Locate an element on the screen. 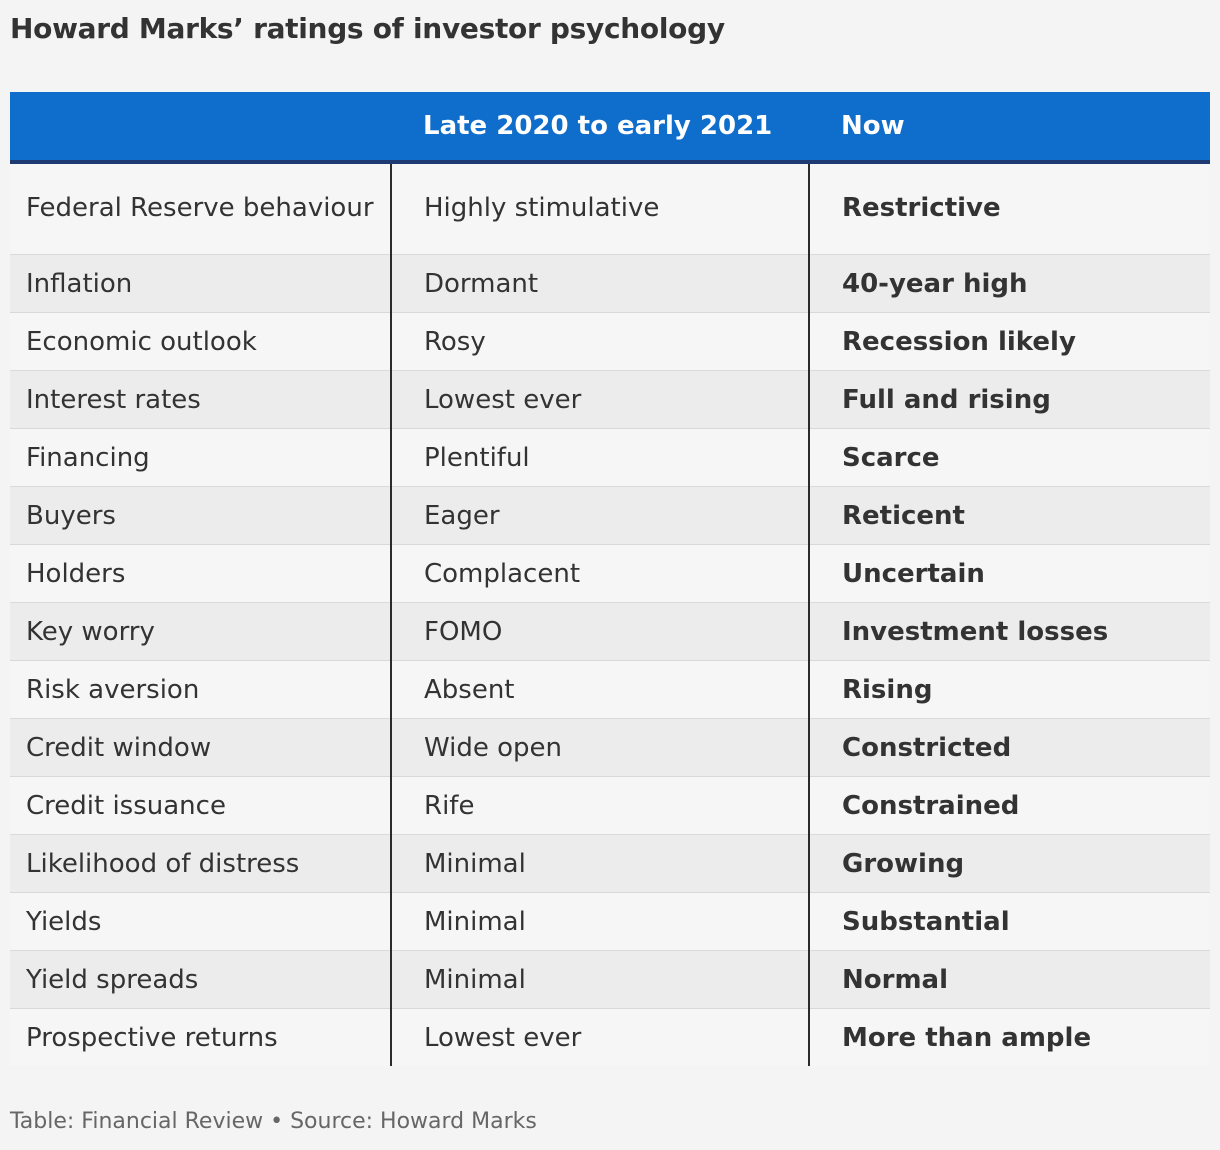 The image size is (1220, 1150). table-row: Yield spreads Minimal Normal is located at coordinates (610, 979).